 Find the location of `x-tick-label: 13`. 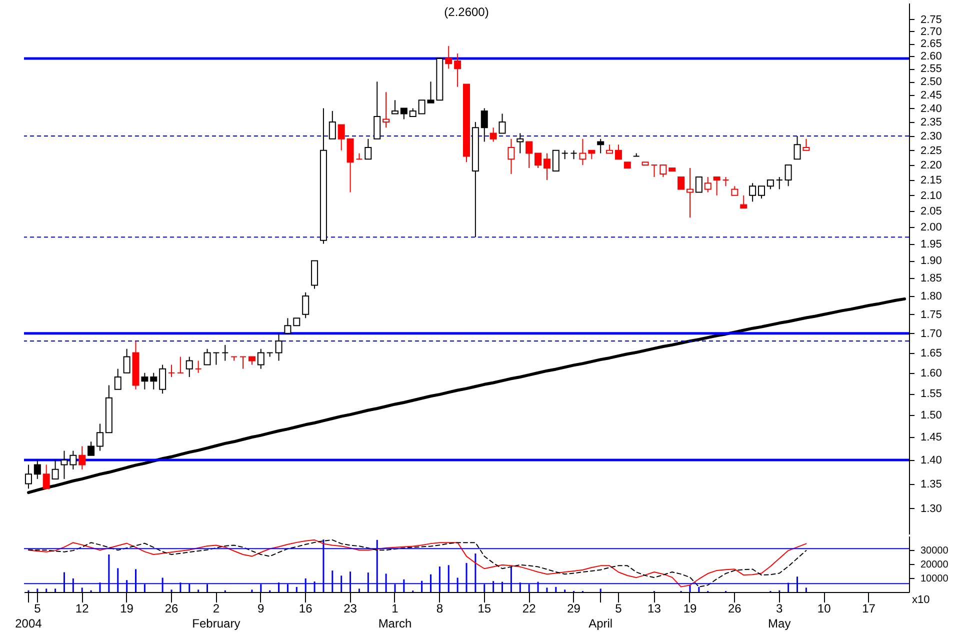

x-tick-label: 13 is located at coordinates (655, 609).